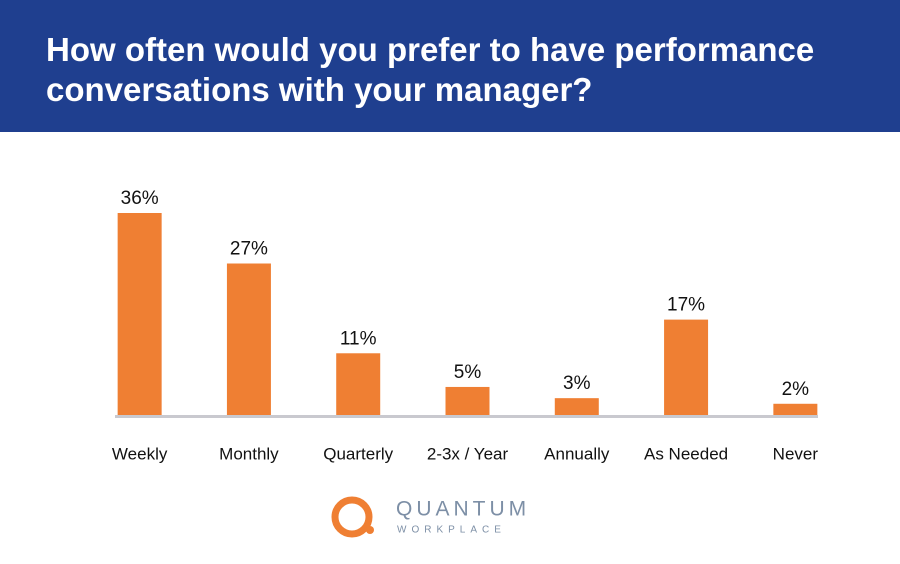 Image resolution: width=900 pixels, height=564 pixels. I want to click on value-label: 17%, so click(686, 305).